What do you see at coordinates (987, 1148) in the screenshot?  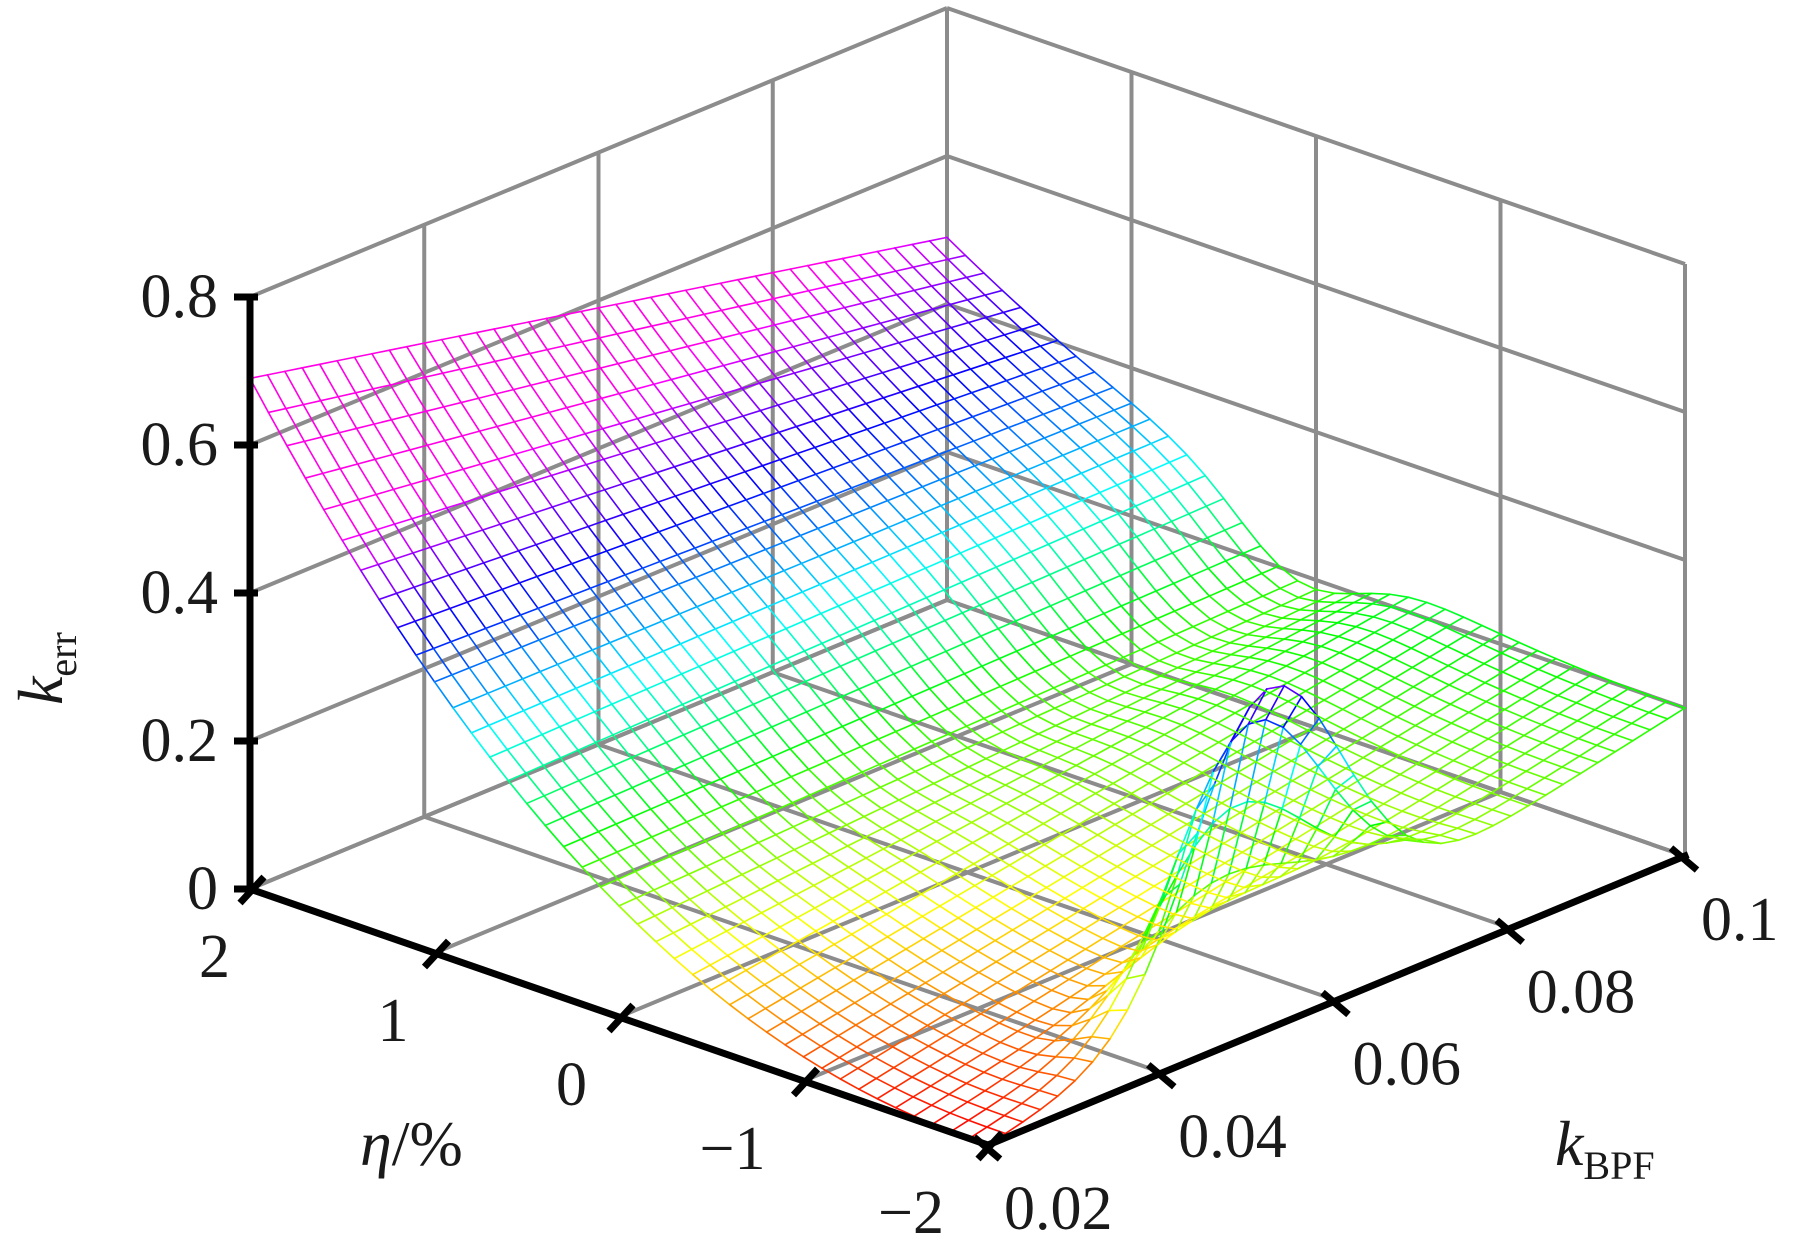 I see `k-tick-mark` at bounding box center [987, 1148].